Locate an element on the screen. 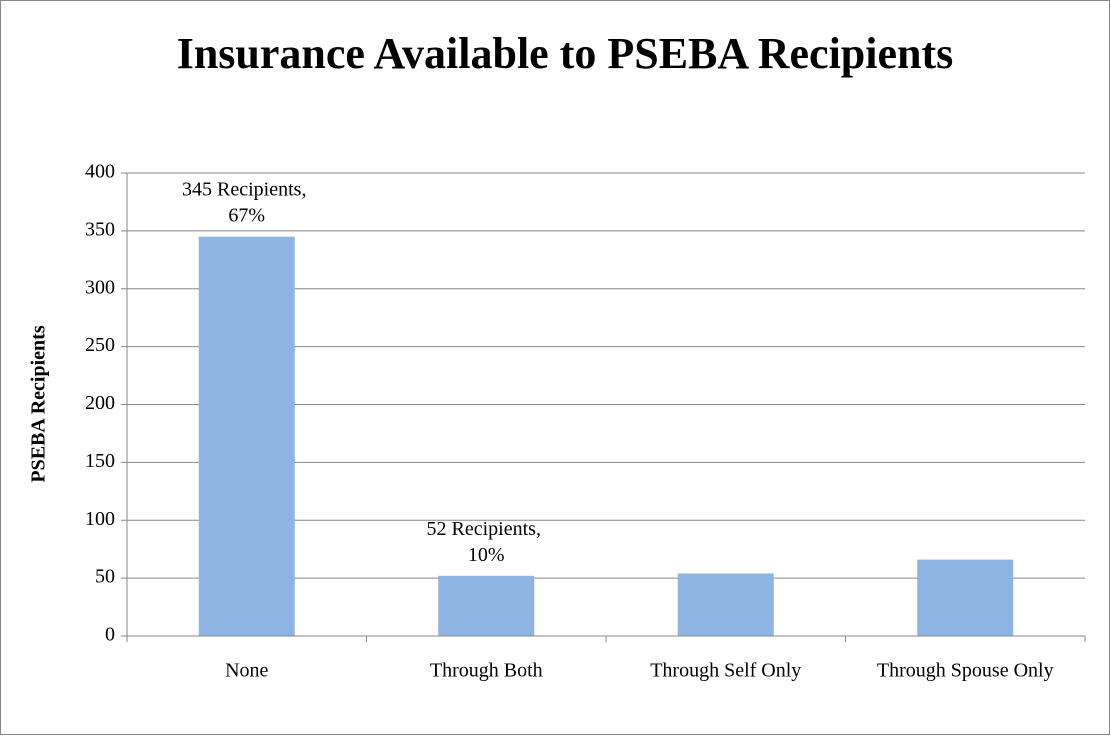 This screenshot has height=736, width=1111. y-tick-label: 300 is located at coordinates (100, 287).